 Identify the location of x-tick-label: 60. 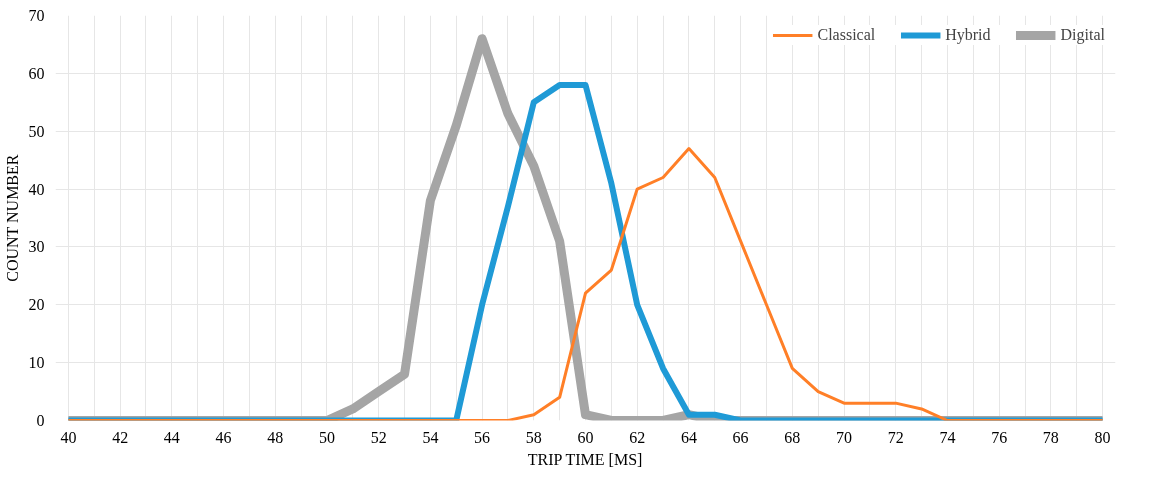
(585, 437).